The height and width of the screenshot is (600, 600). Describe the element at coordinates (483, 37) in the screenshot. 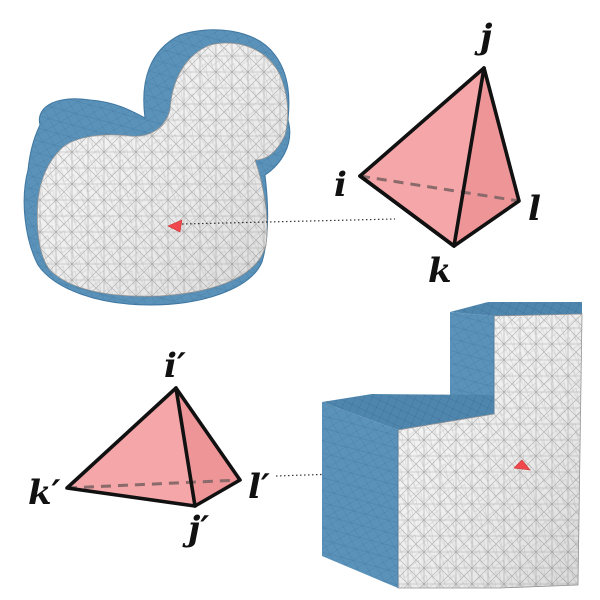

I see `top-label-j: j` at that location.